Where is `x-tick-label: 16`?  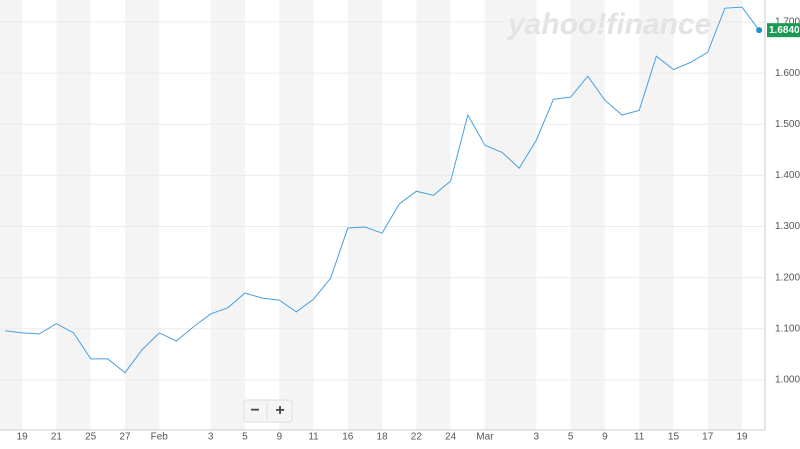 x-tick-label: 16 is located at coordinates (348, 437).